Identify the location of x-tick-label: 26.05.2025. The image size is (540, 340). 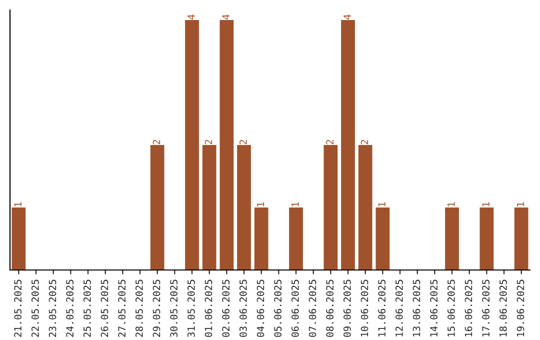
(104, 308).